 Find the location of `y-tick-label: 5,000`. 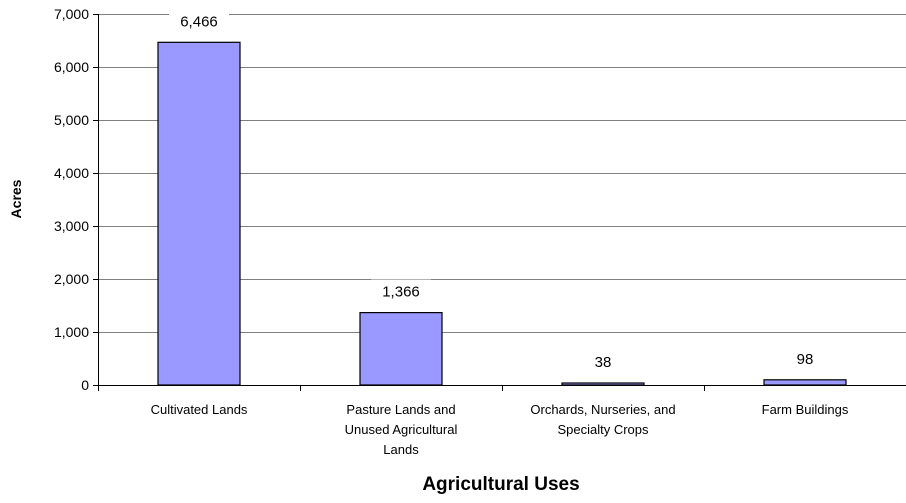

y-tick-label: 5,000 is located at coordinates (71, 120).